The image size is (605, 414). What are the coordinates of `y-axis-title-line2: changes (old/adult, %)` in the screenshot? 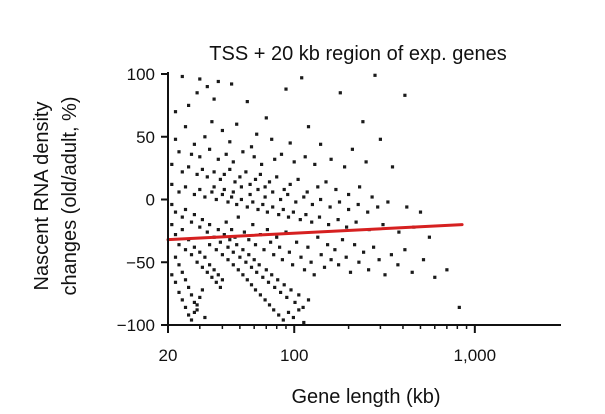 It's located at (70, 195).